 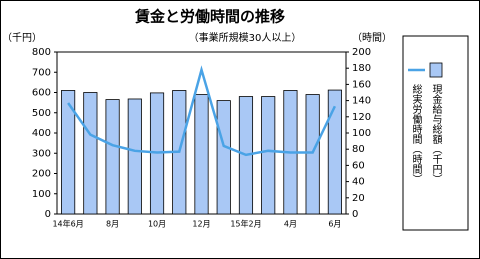 I want to click on x-tick-label: 4月, so click(x=290, y=224).